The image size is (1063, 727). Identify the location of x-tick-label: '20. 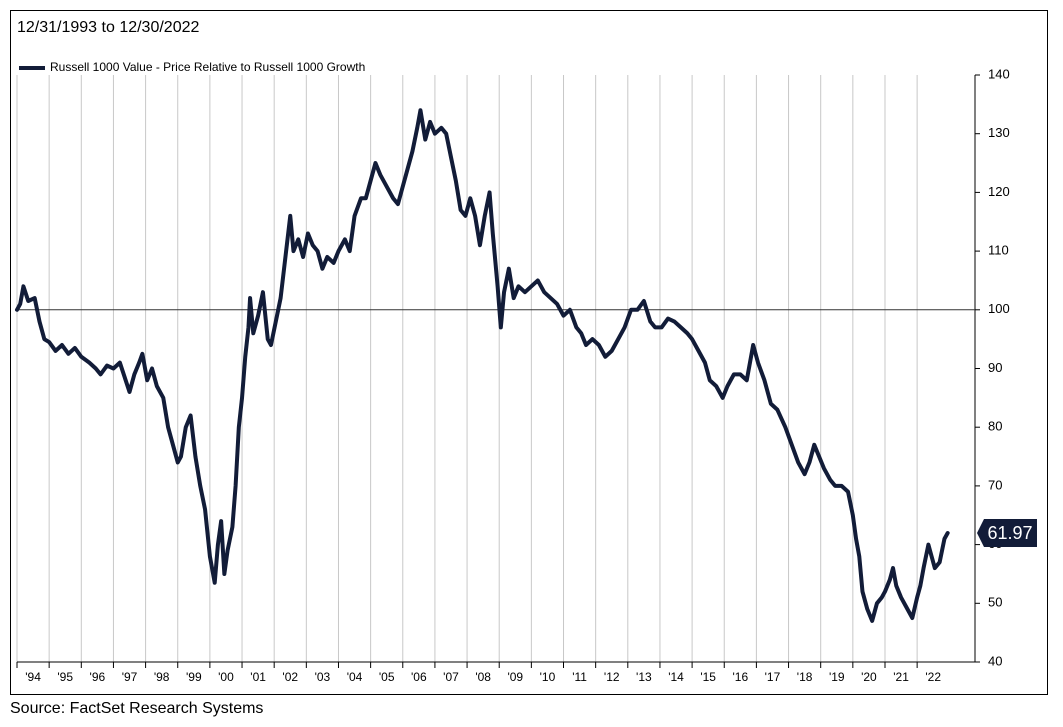
(869, 677).